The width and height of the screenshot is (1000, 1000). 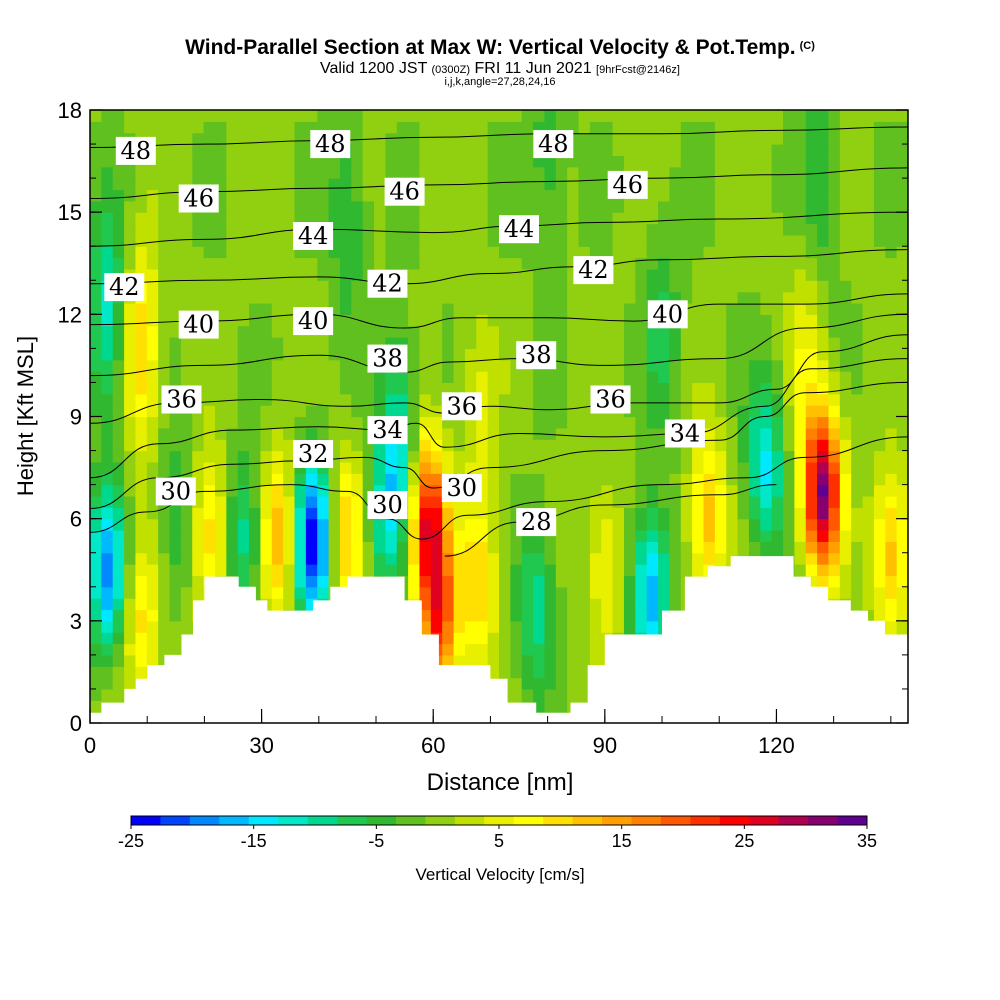 What do you see at coordinates (622, 841) in the screenshot?
I see `colorbar-tick-label: 15` at bounding box center [622, 841].